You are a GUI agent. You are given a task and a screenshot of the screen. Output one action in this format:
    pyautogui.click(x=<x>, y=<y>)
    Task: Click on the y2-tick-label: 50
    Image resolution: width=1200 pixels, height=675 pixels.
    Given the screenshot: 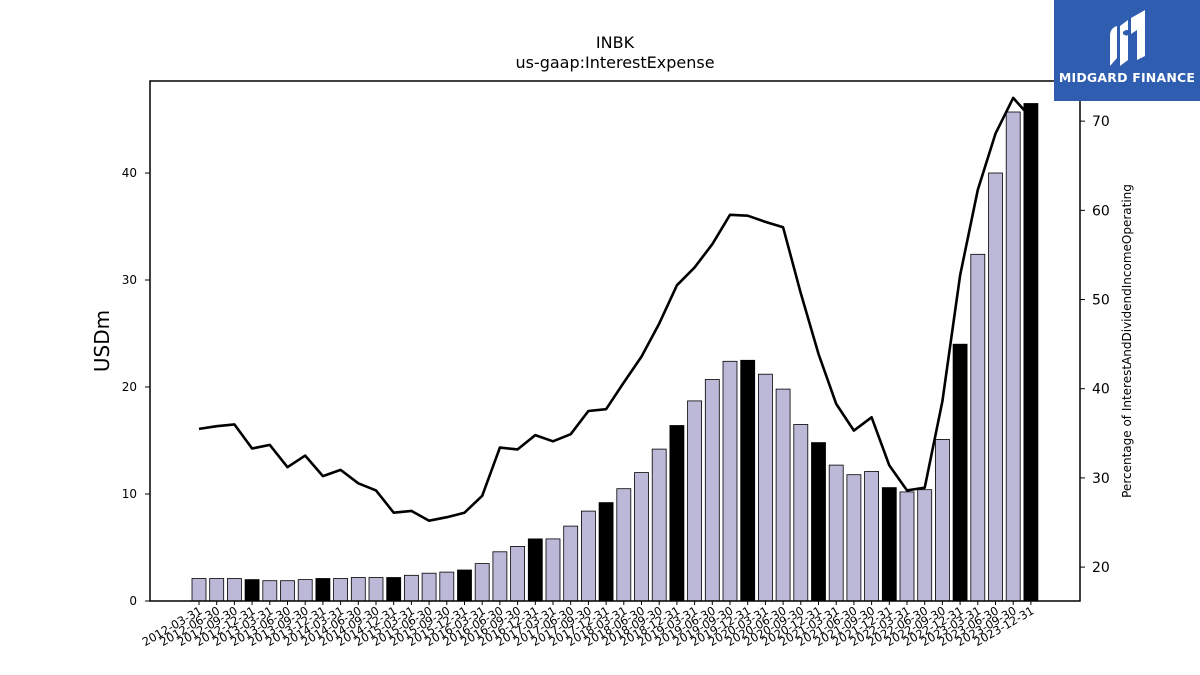 What is the action you would take?
    pyautogui.click(x=1101, y=301)
    